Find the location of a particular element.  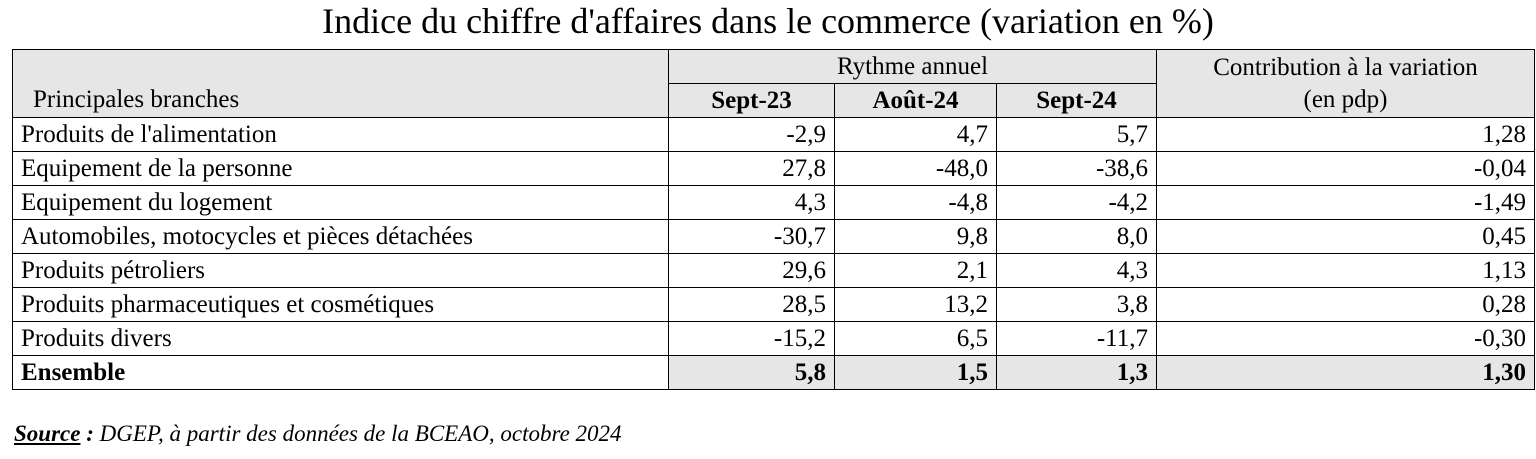

value-contribution: 0,45 is located at coordinates (1346, 236).